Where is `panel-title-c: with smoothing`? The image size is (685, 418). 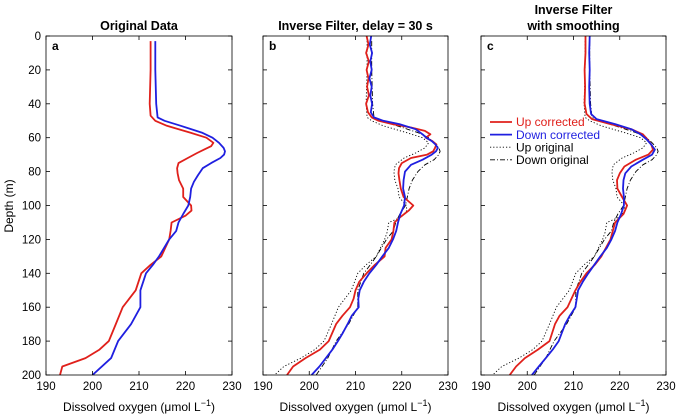 panel-title-c: with smoothing is located at coordinates (572, 26).